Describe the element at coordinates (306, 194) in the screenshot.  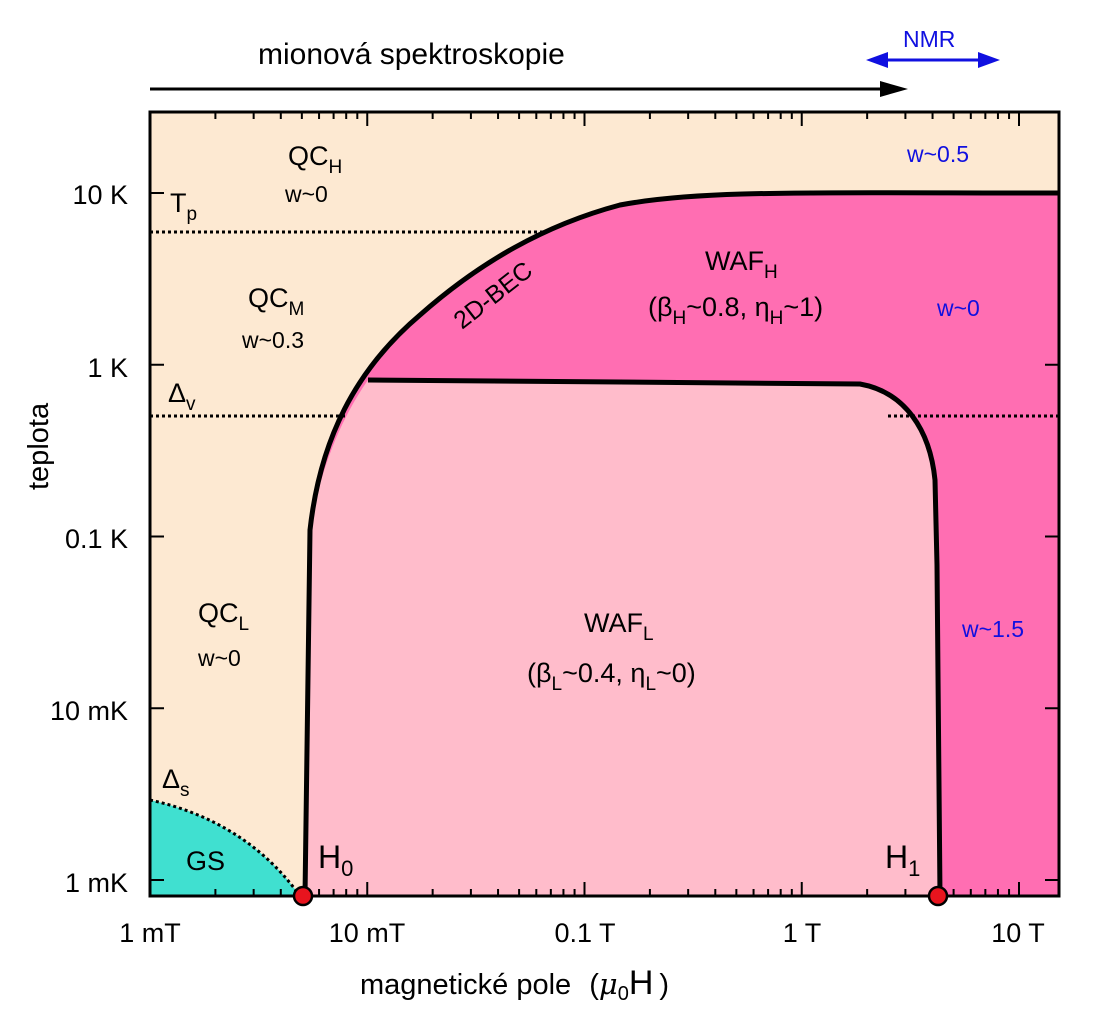
I see `qch-w-label: w~0` at that location.